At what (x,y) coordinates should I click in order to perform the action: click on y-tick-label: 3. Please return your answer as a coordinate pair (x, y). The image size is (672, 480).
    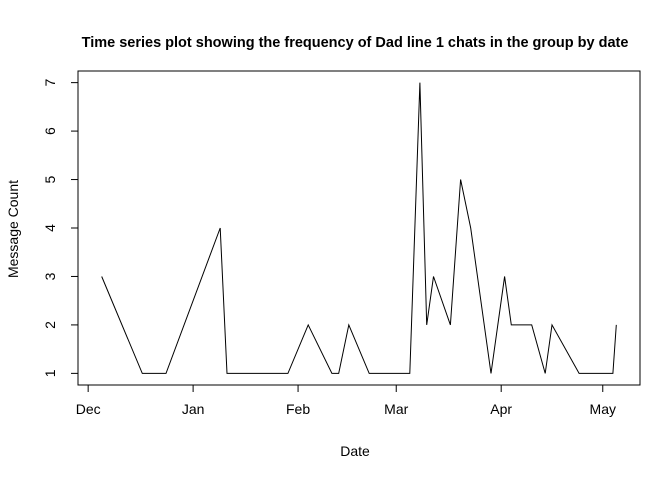
    Looking at the image, I should click on (50, 276).